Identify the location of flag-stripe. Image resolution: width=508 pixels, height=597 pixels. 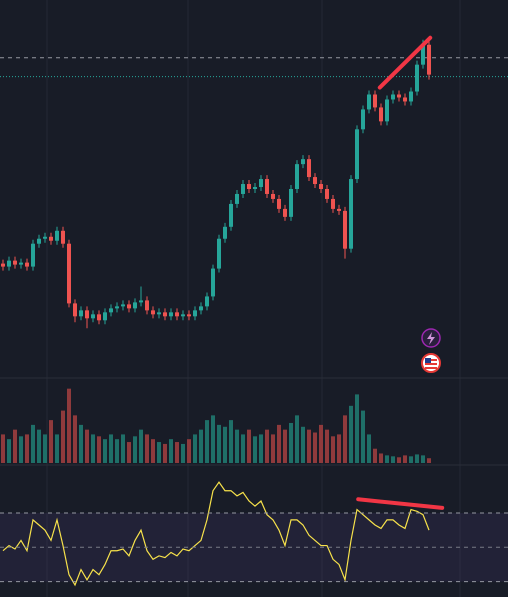
(431, 368).